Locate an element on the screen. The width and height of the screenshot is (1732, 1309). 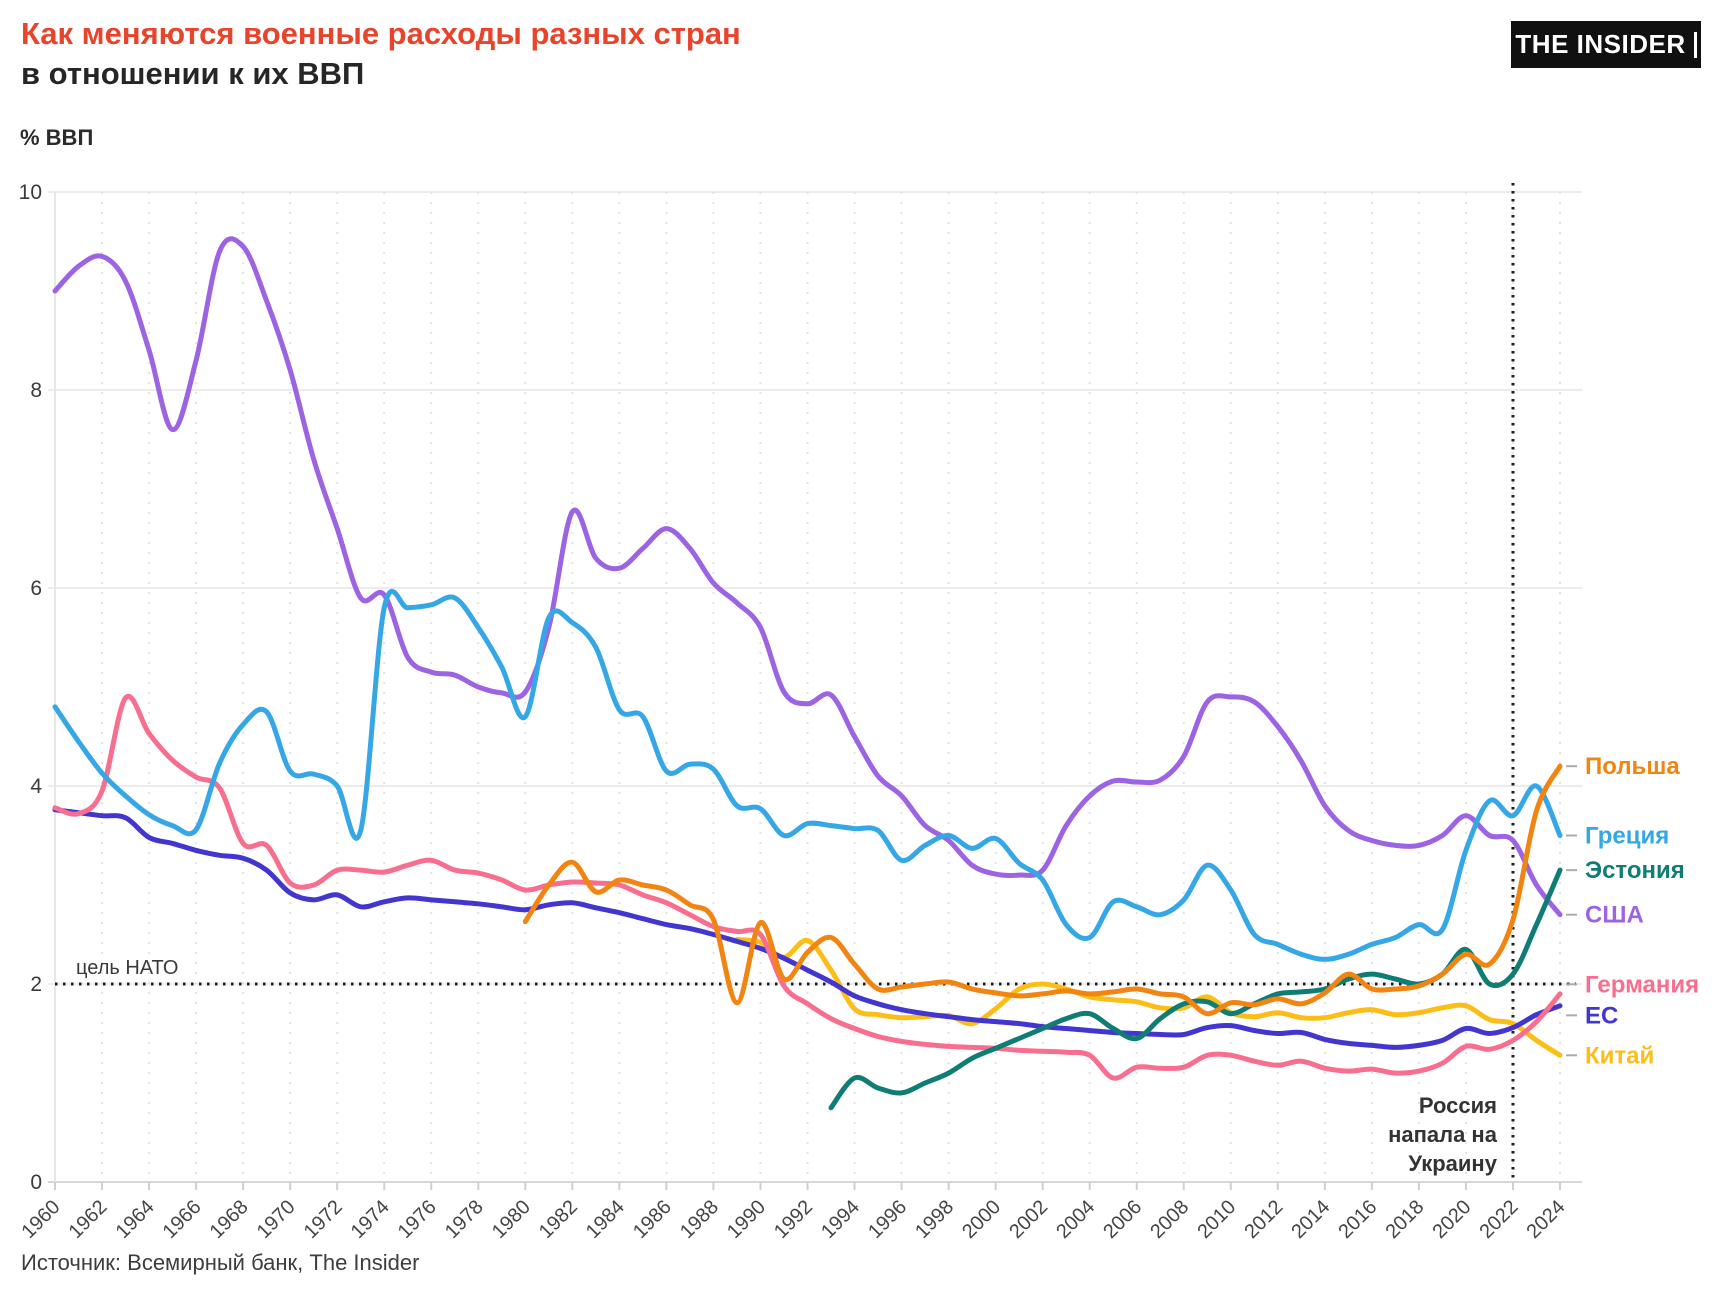
legend: Польша Греция Эстония США Германия ЕС Китай is located at coordinates (1632, 911).